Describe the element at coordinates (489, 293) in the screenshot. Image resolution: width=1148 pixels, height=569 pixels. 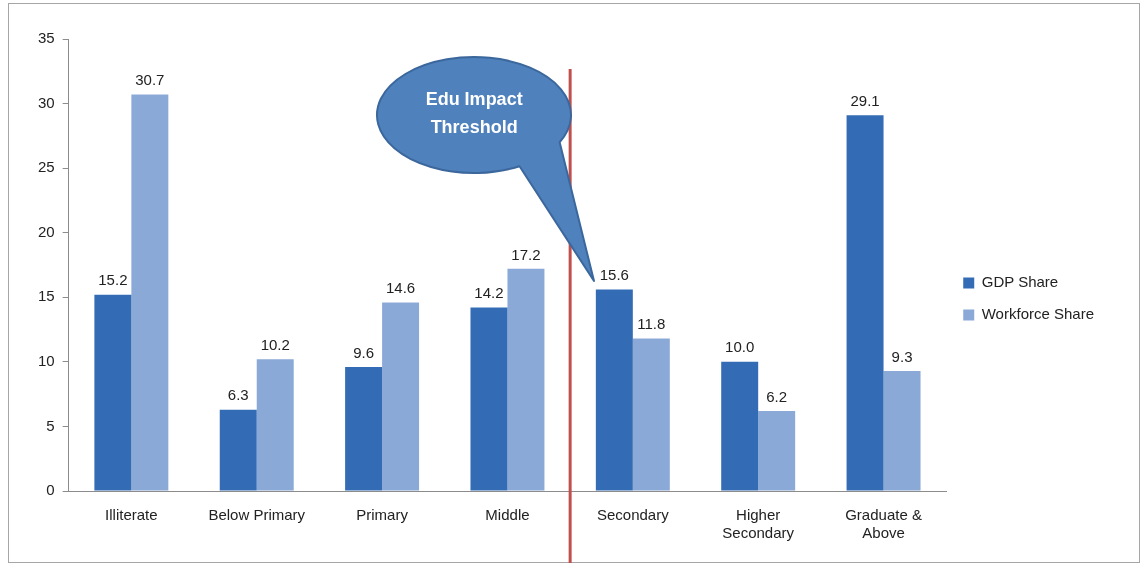
I see `data-label: 14.2` at that location.